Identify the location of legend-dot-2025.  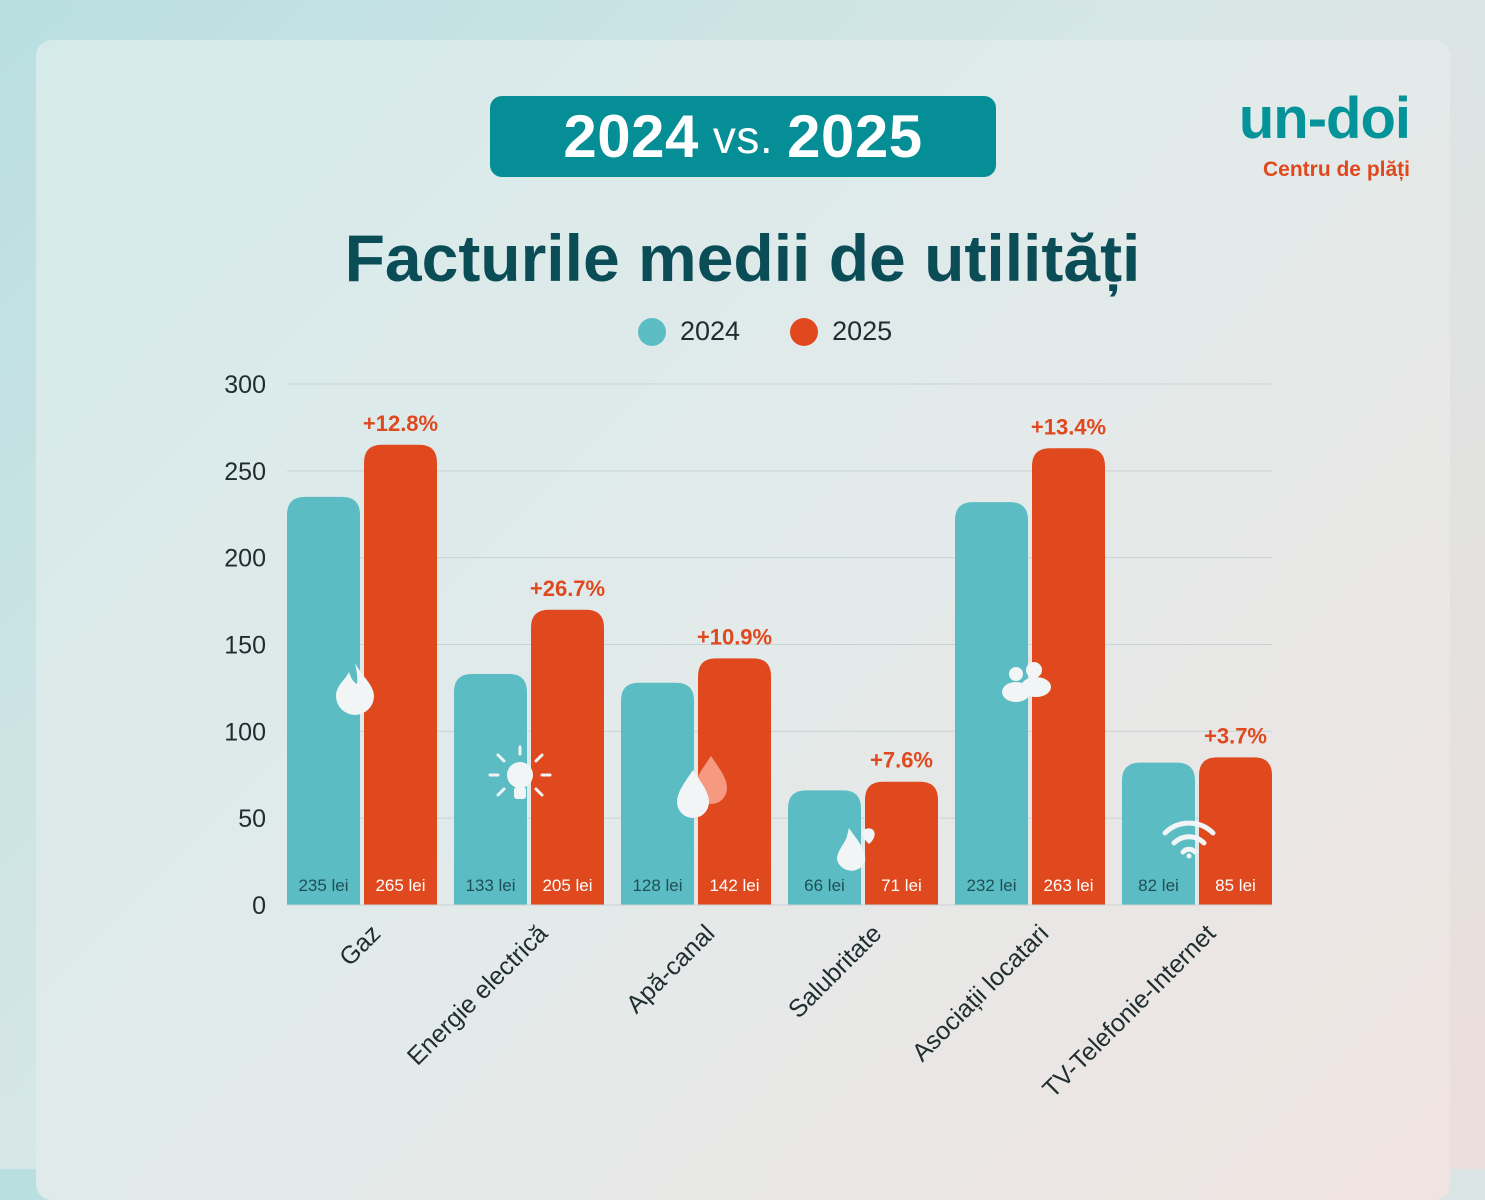
(804, 331).